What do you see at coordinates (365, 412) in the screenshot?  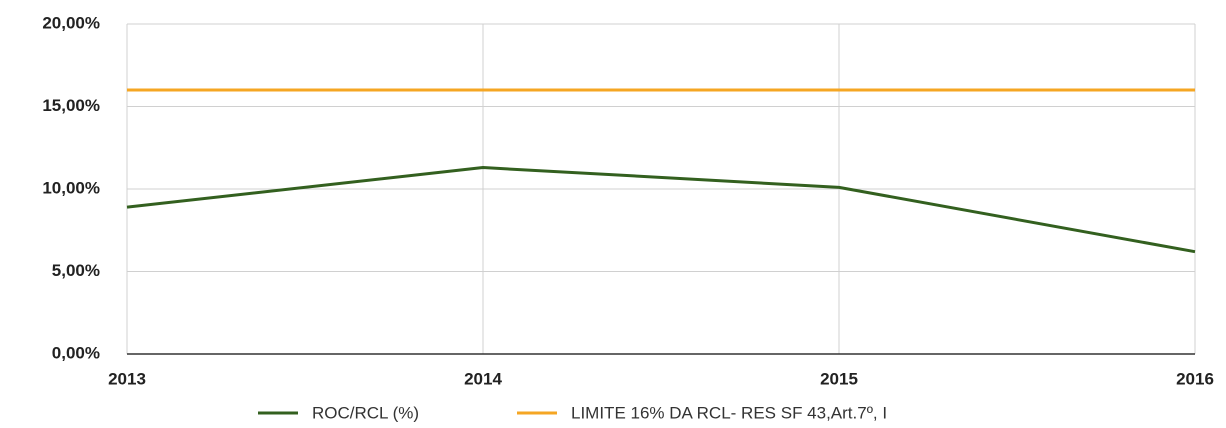 I see `legend-label: ROC/RCL (%)` at bounding box center [365, 412].